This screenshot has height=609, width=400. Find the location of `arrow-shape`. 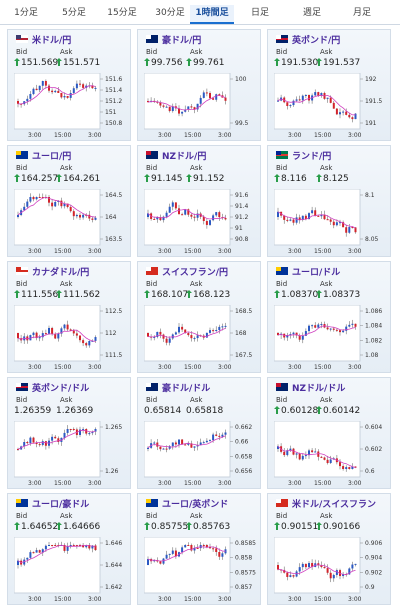

arrow-shape is located at coordinates (189, 526).